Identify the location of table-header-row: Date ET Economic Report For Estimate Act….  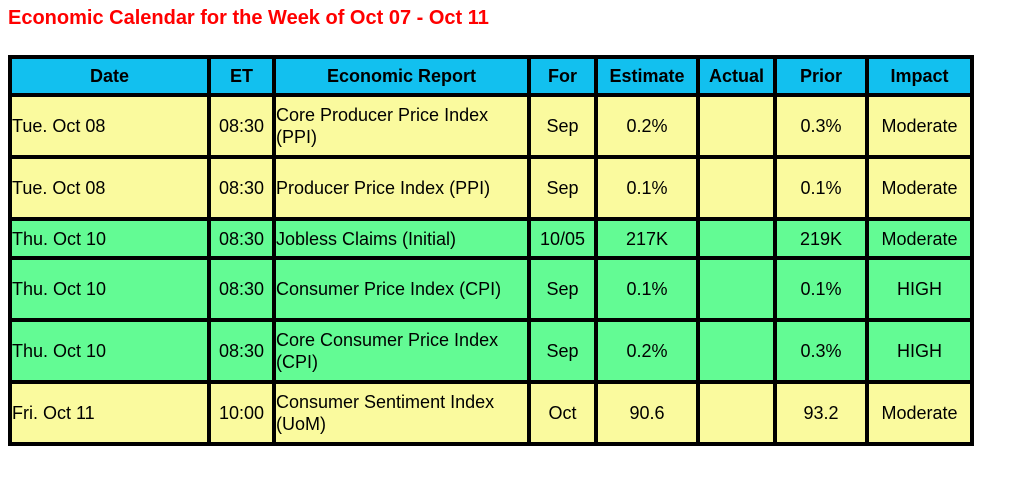
(491, 76).